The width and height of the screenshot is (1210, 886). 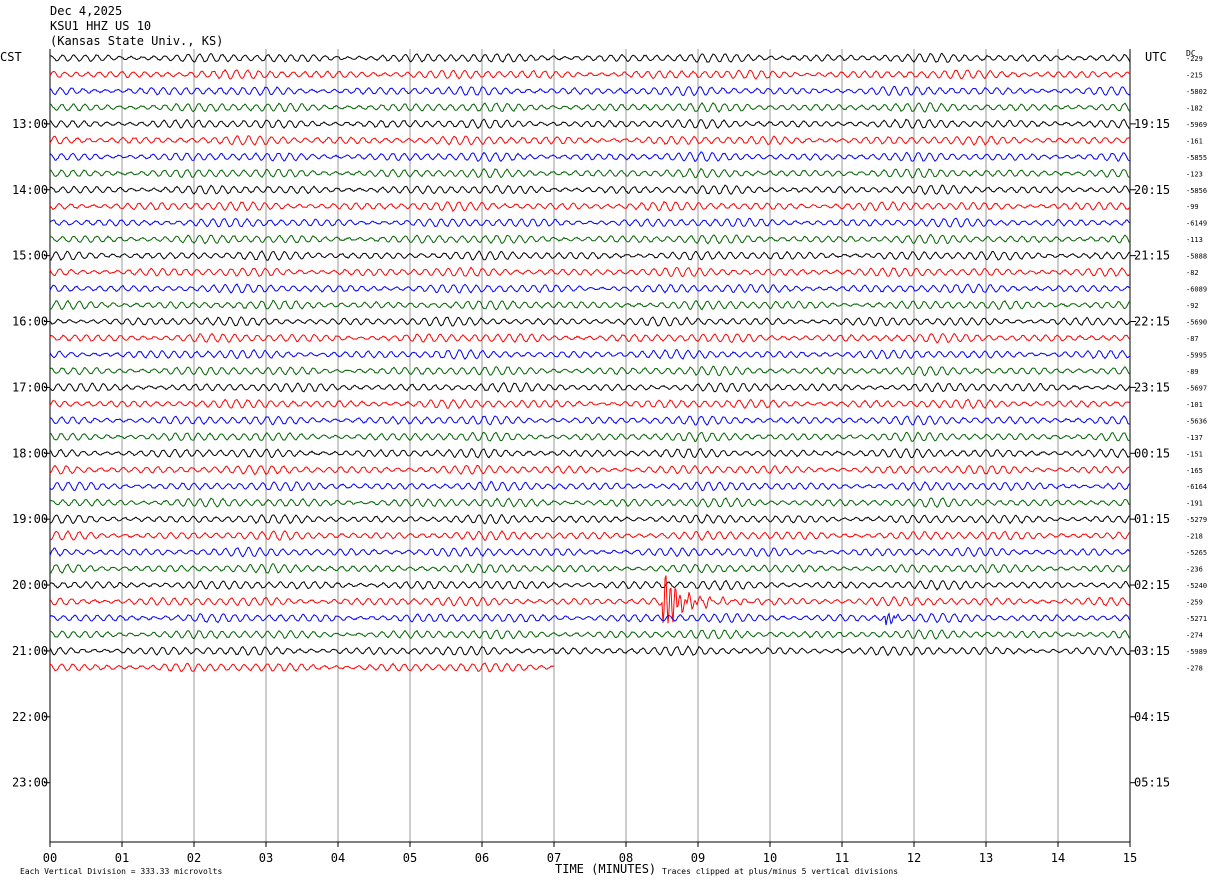 I want to click on dc-offset-value: -236, so click(x=1194, y=570).